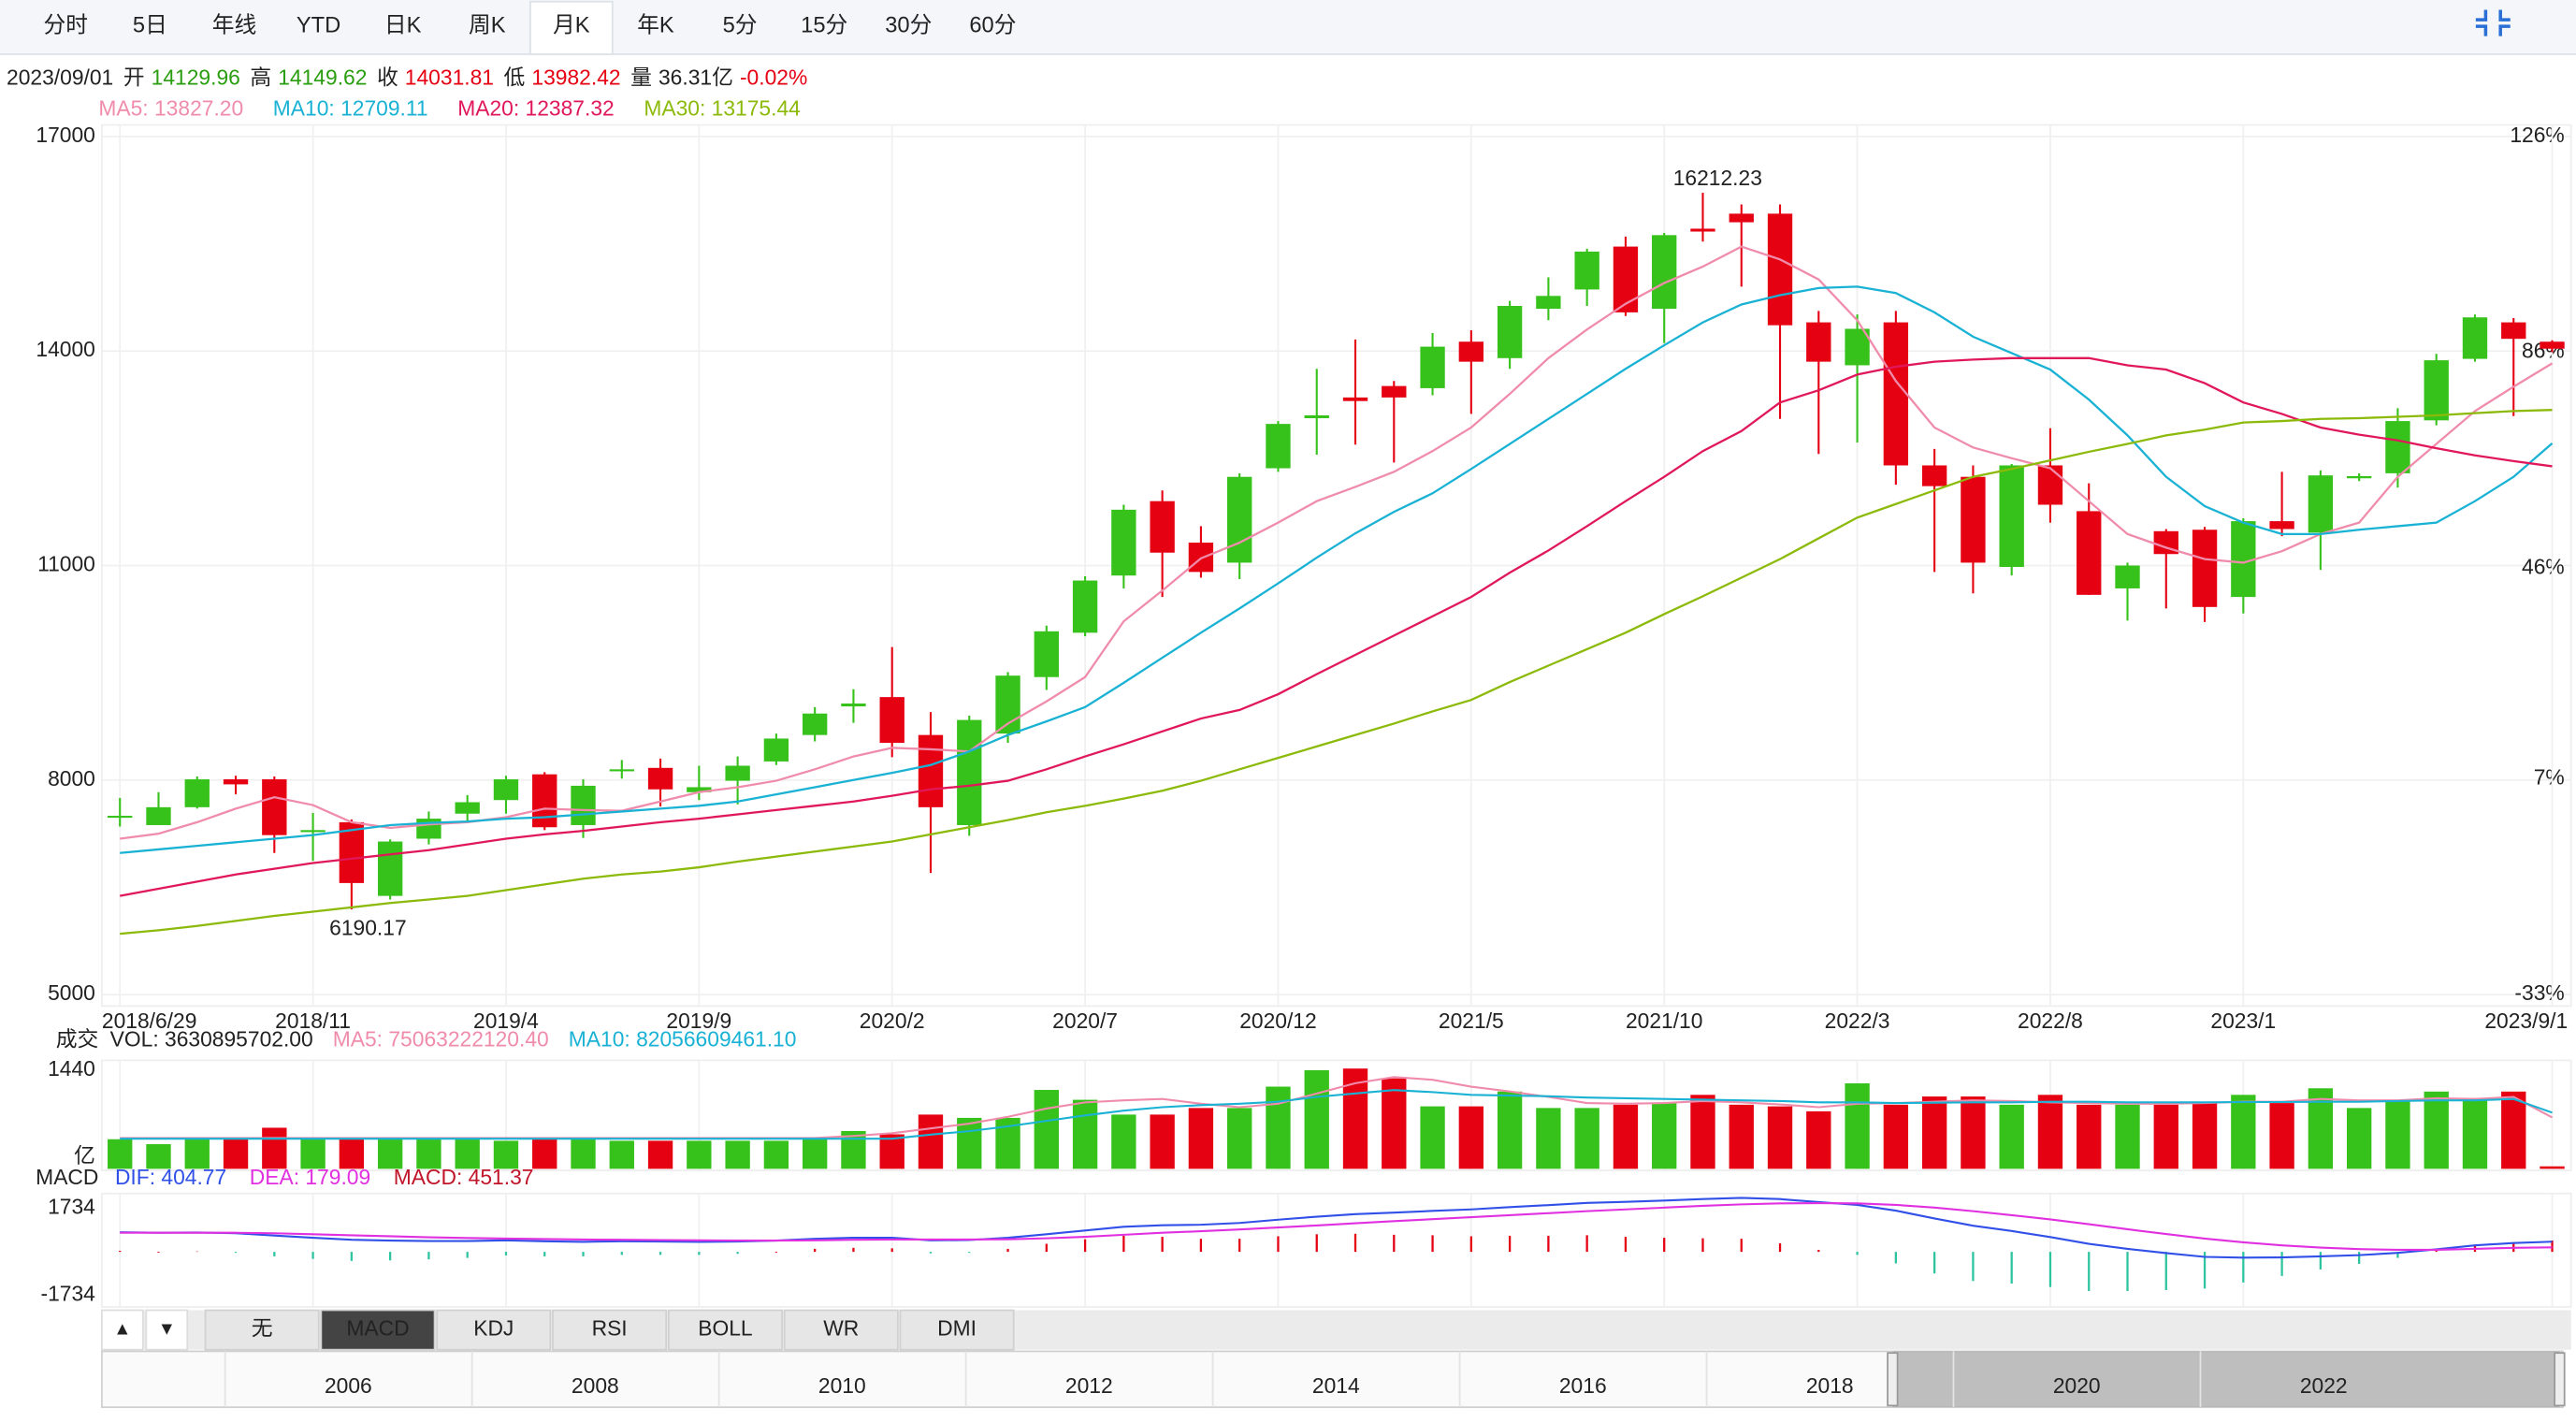 The image size is (2576, 1422). What do you see at coordinates (368, 927) in the screenshot?
I see `min-annotation: 6190.17` at bounding box center [368, 927].